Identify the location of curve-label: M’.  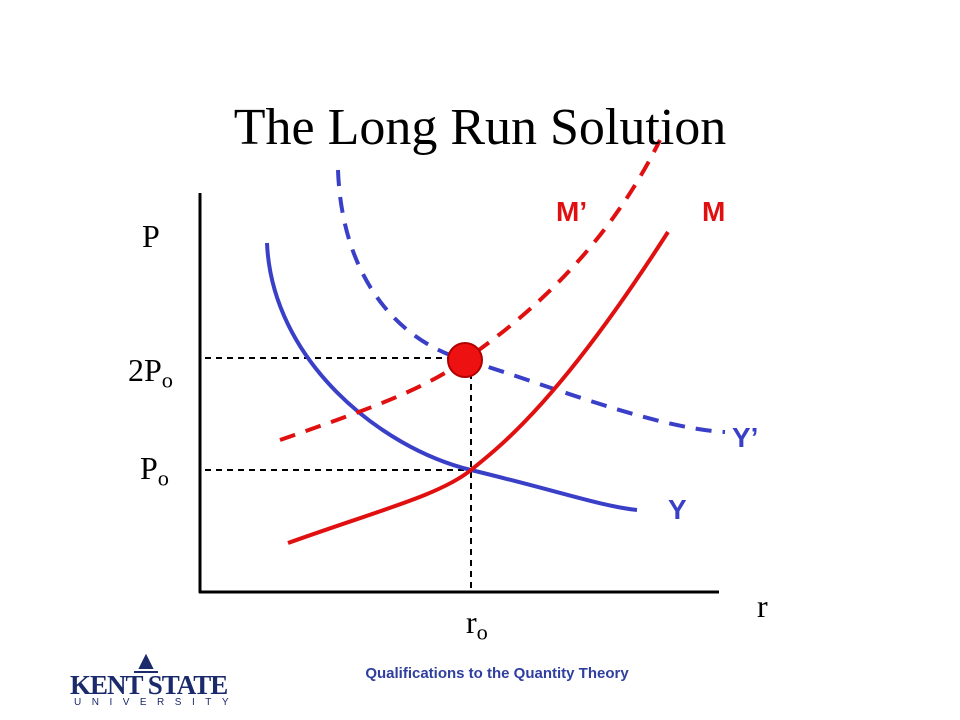
(572, 211).